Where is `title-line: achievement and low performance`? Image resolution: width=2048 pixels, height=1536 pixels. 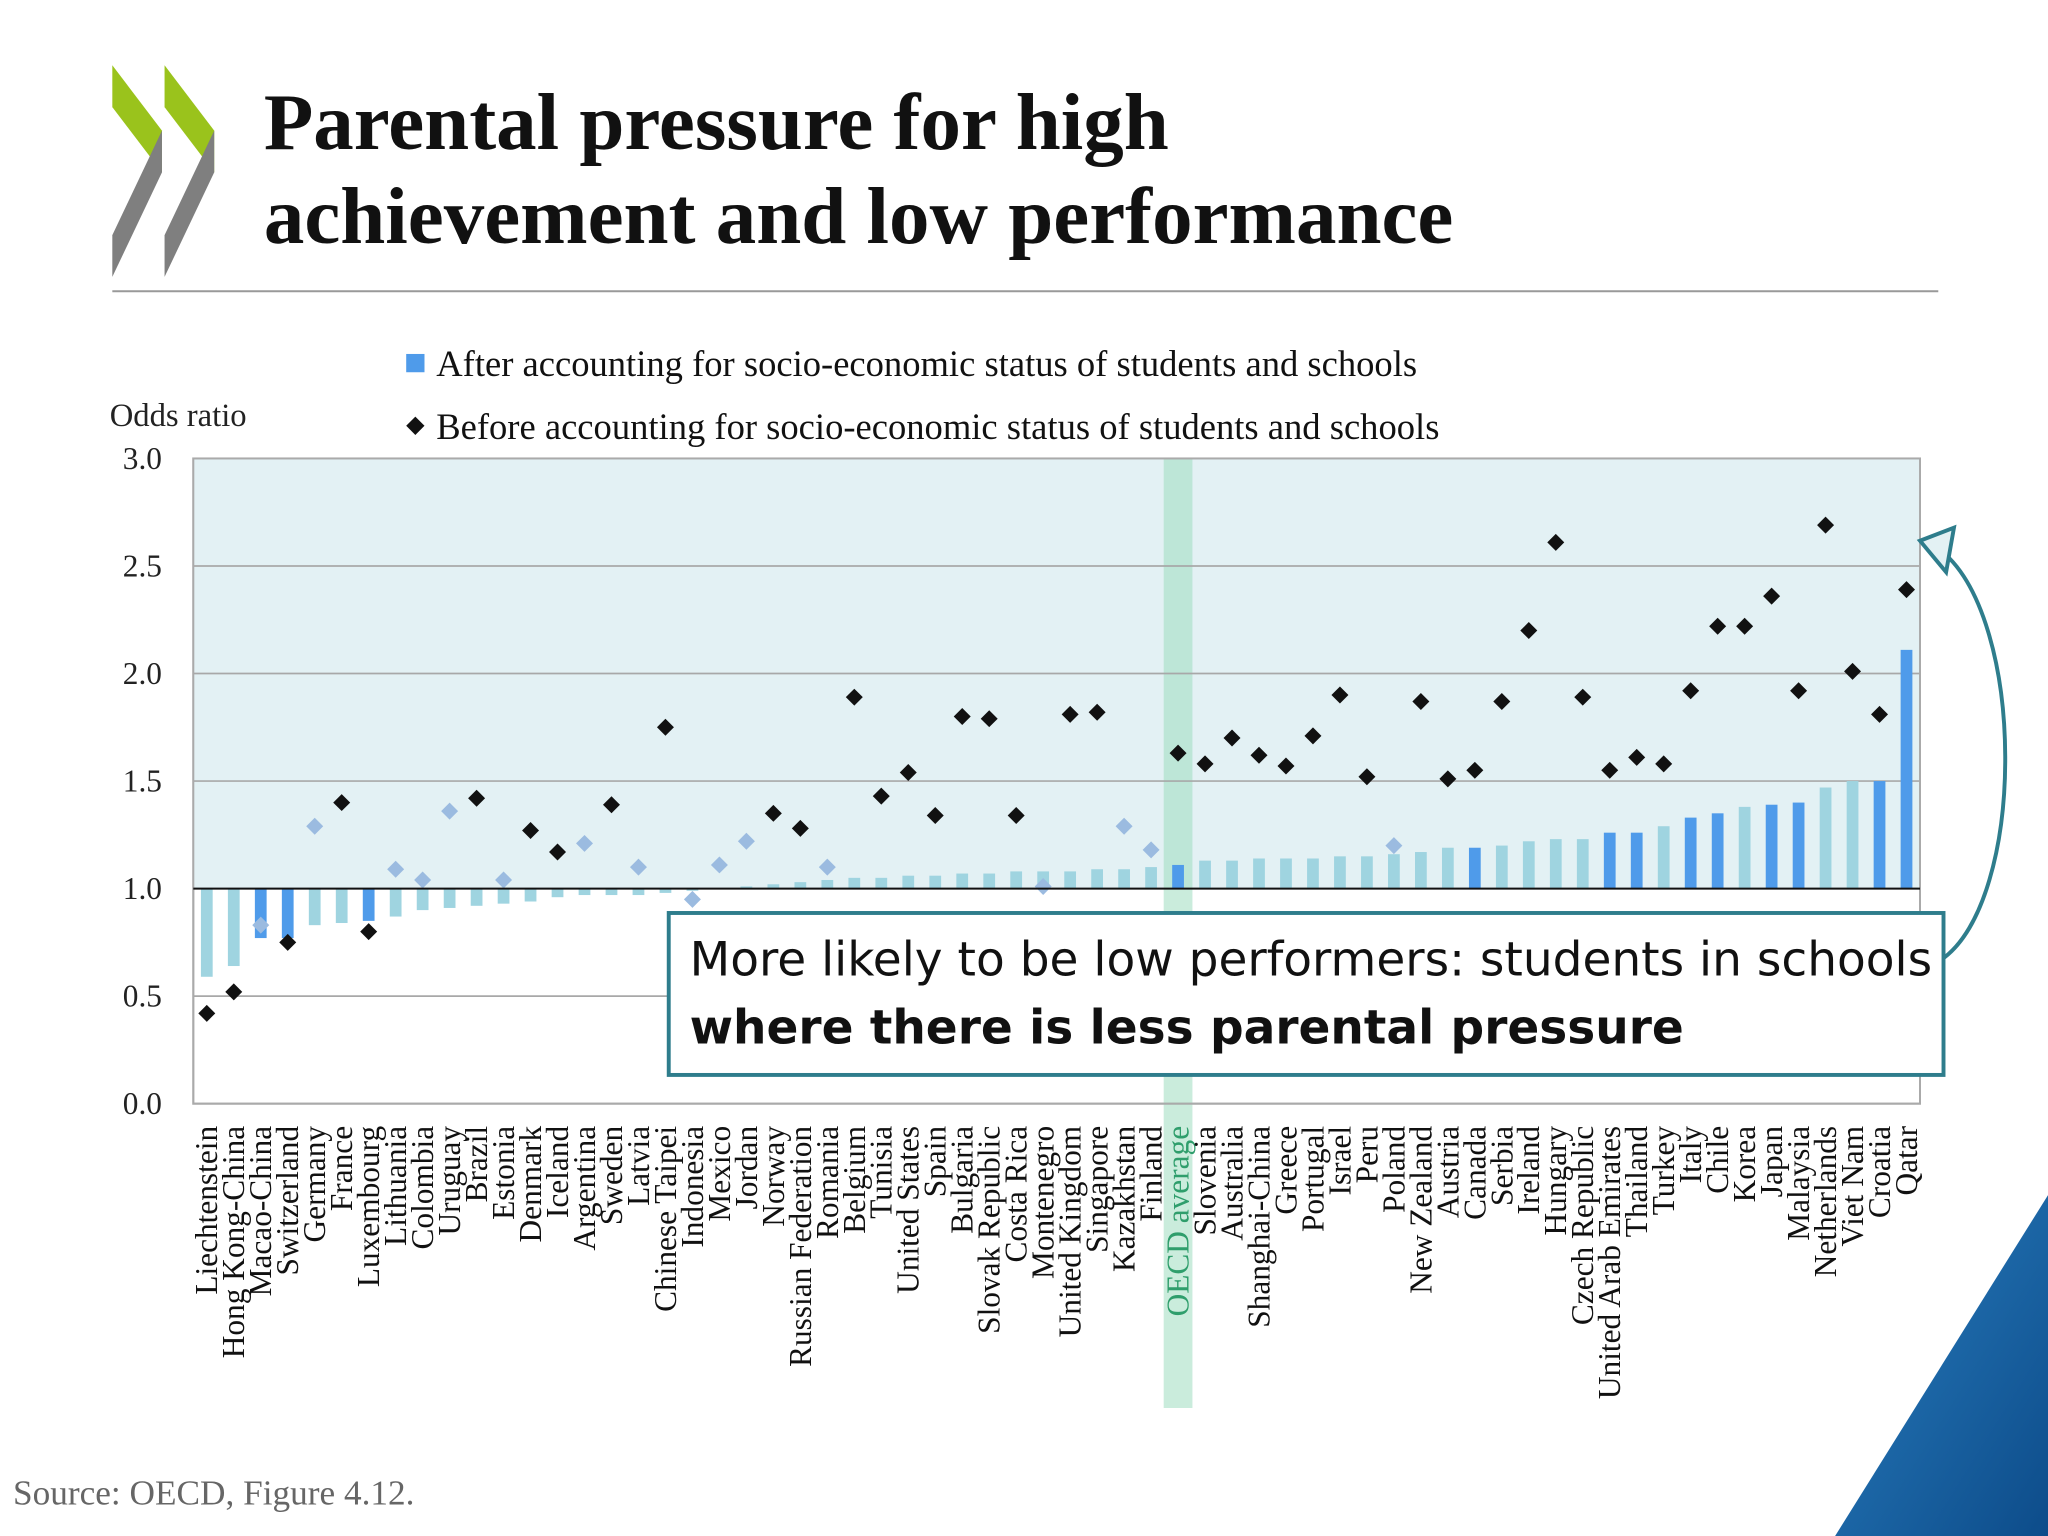
title-line: achievement and low performance is located at coordinates (859, 216).